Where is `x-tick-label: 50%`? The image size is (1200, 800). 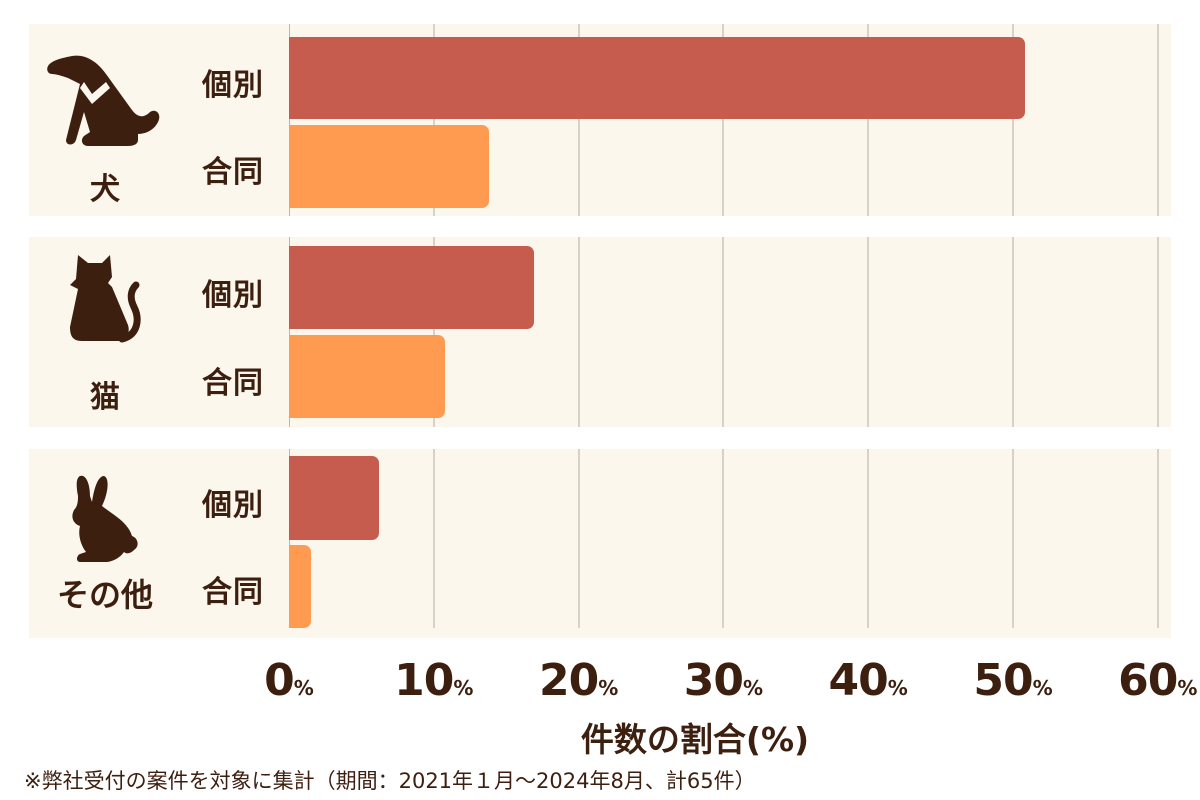
x-tick-label: 50% is located at coordinates (1013, 680).